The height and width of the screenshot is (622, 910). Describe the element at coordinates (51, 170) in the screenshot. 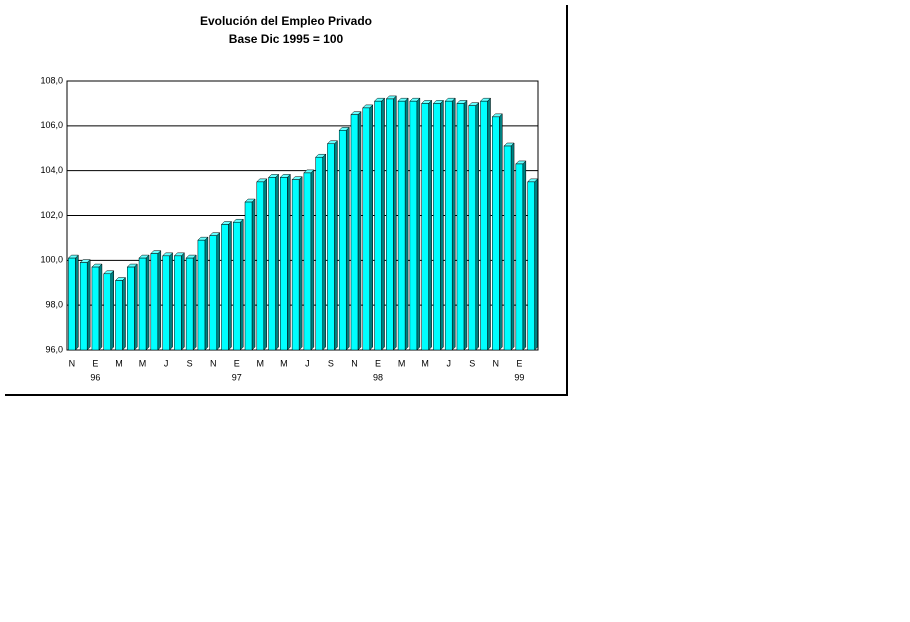

I see `y-tick-label: 104,0` at that location.